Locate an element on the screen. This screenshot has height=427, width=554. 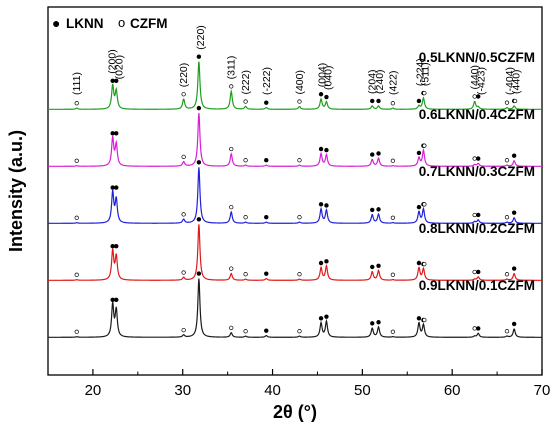
miller-index-label: (020) is located at coordinates (119, 67).